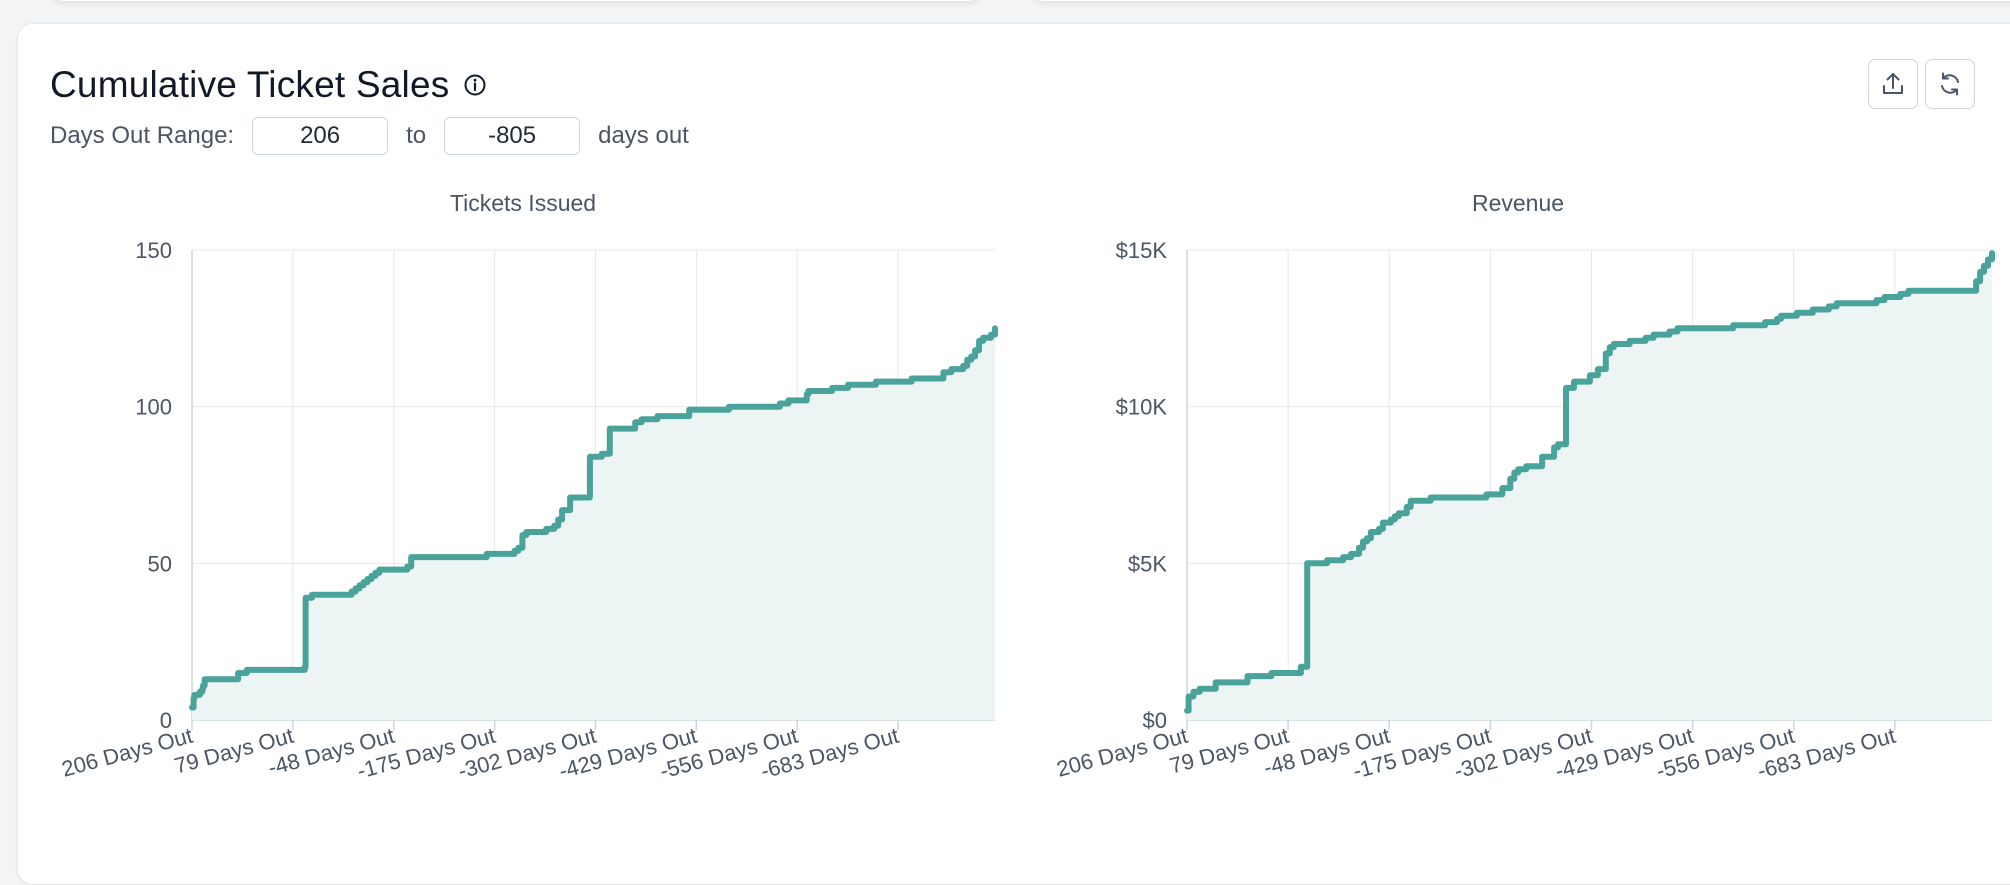 The width and height of the screenshot is (2010, 885). I want to click on y-tick-label: 150, so click(153, 250).